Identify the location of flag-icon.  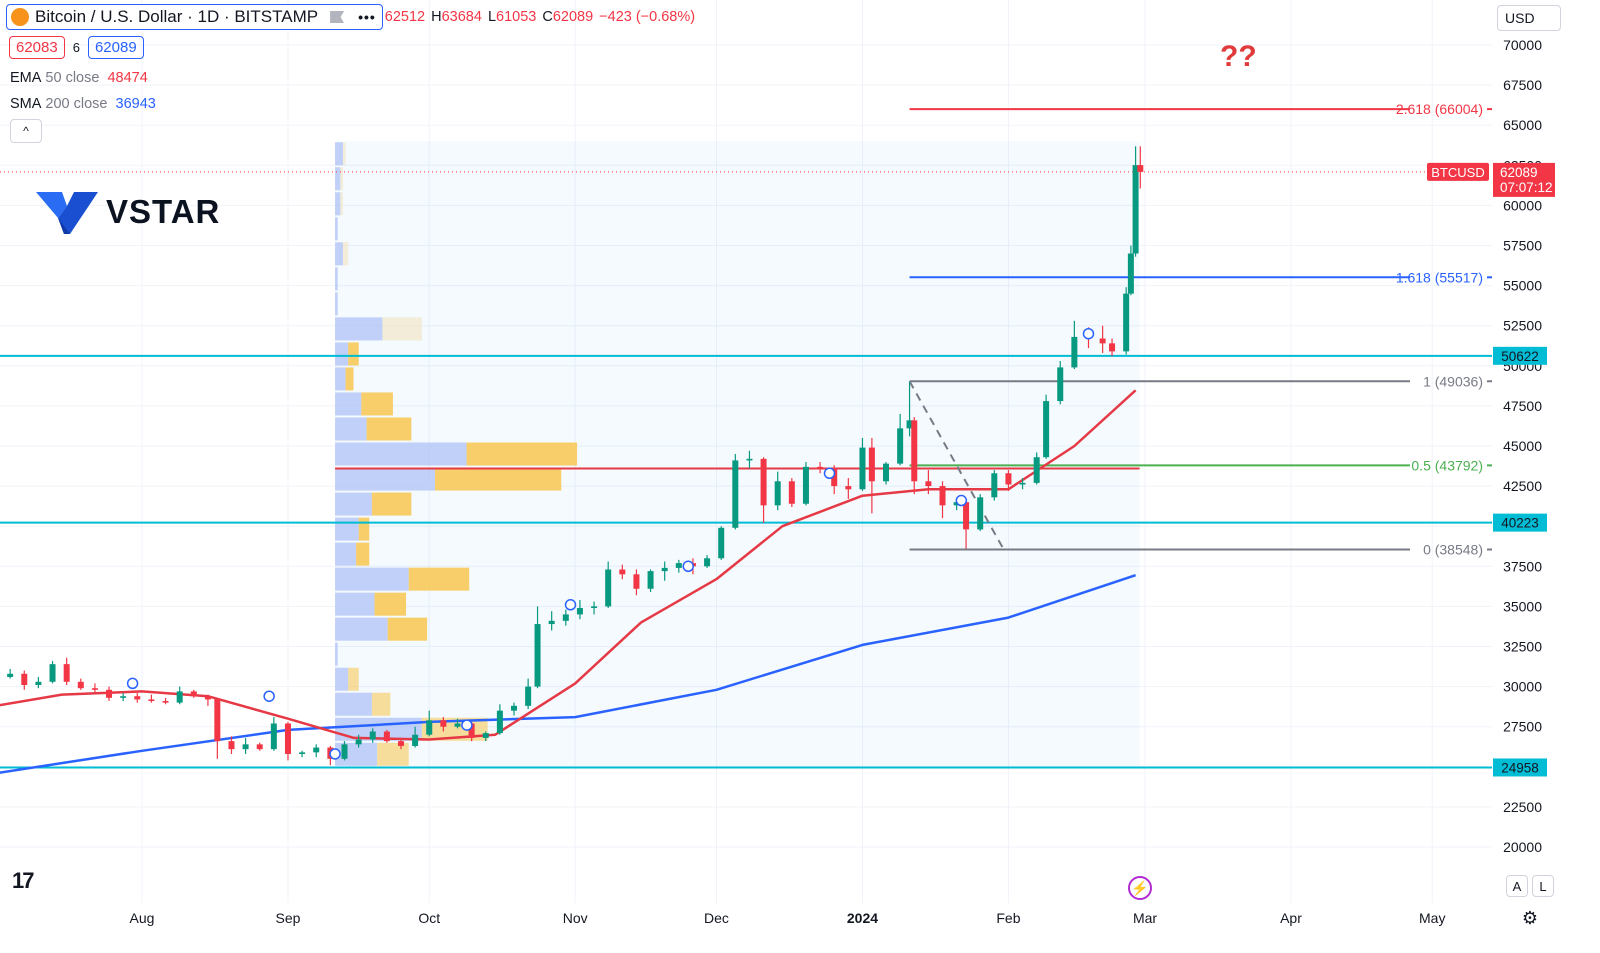
(337, 17).